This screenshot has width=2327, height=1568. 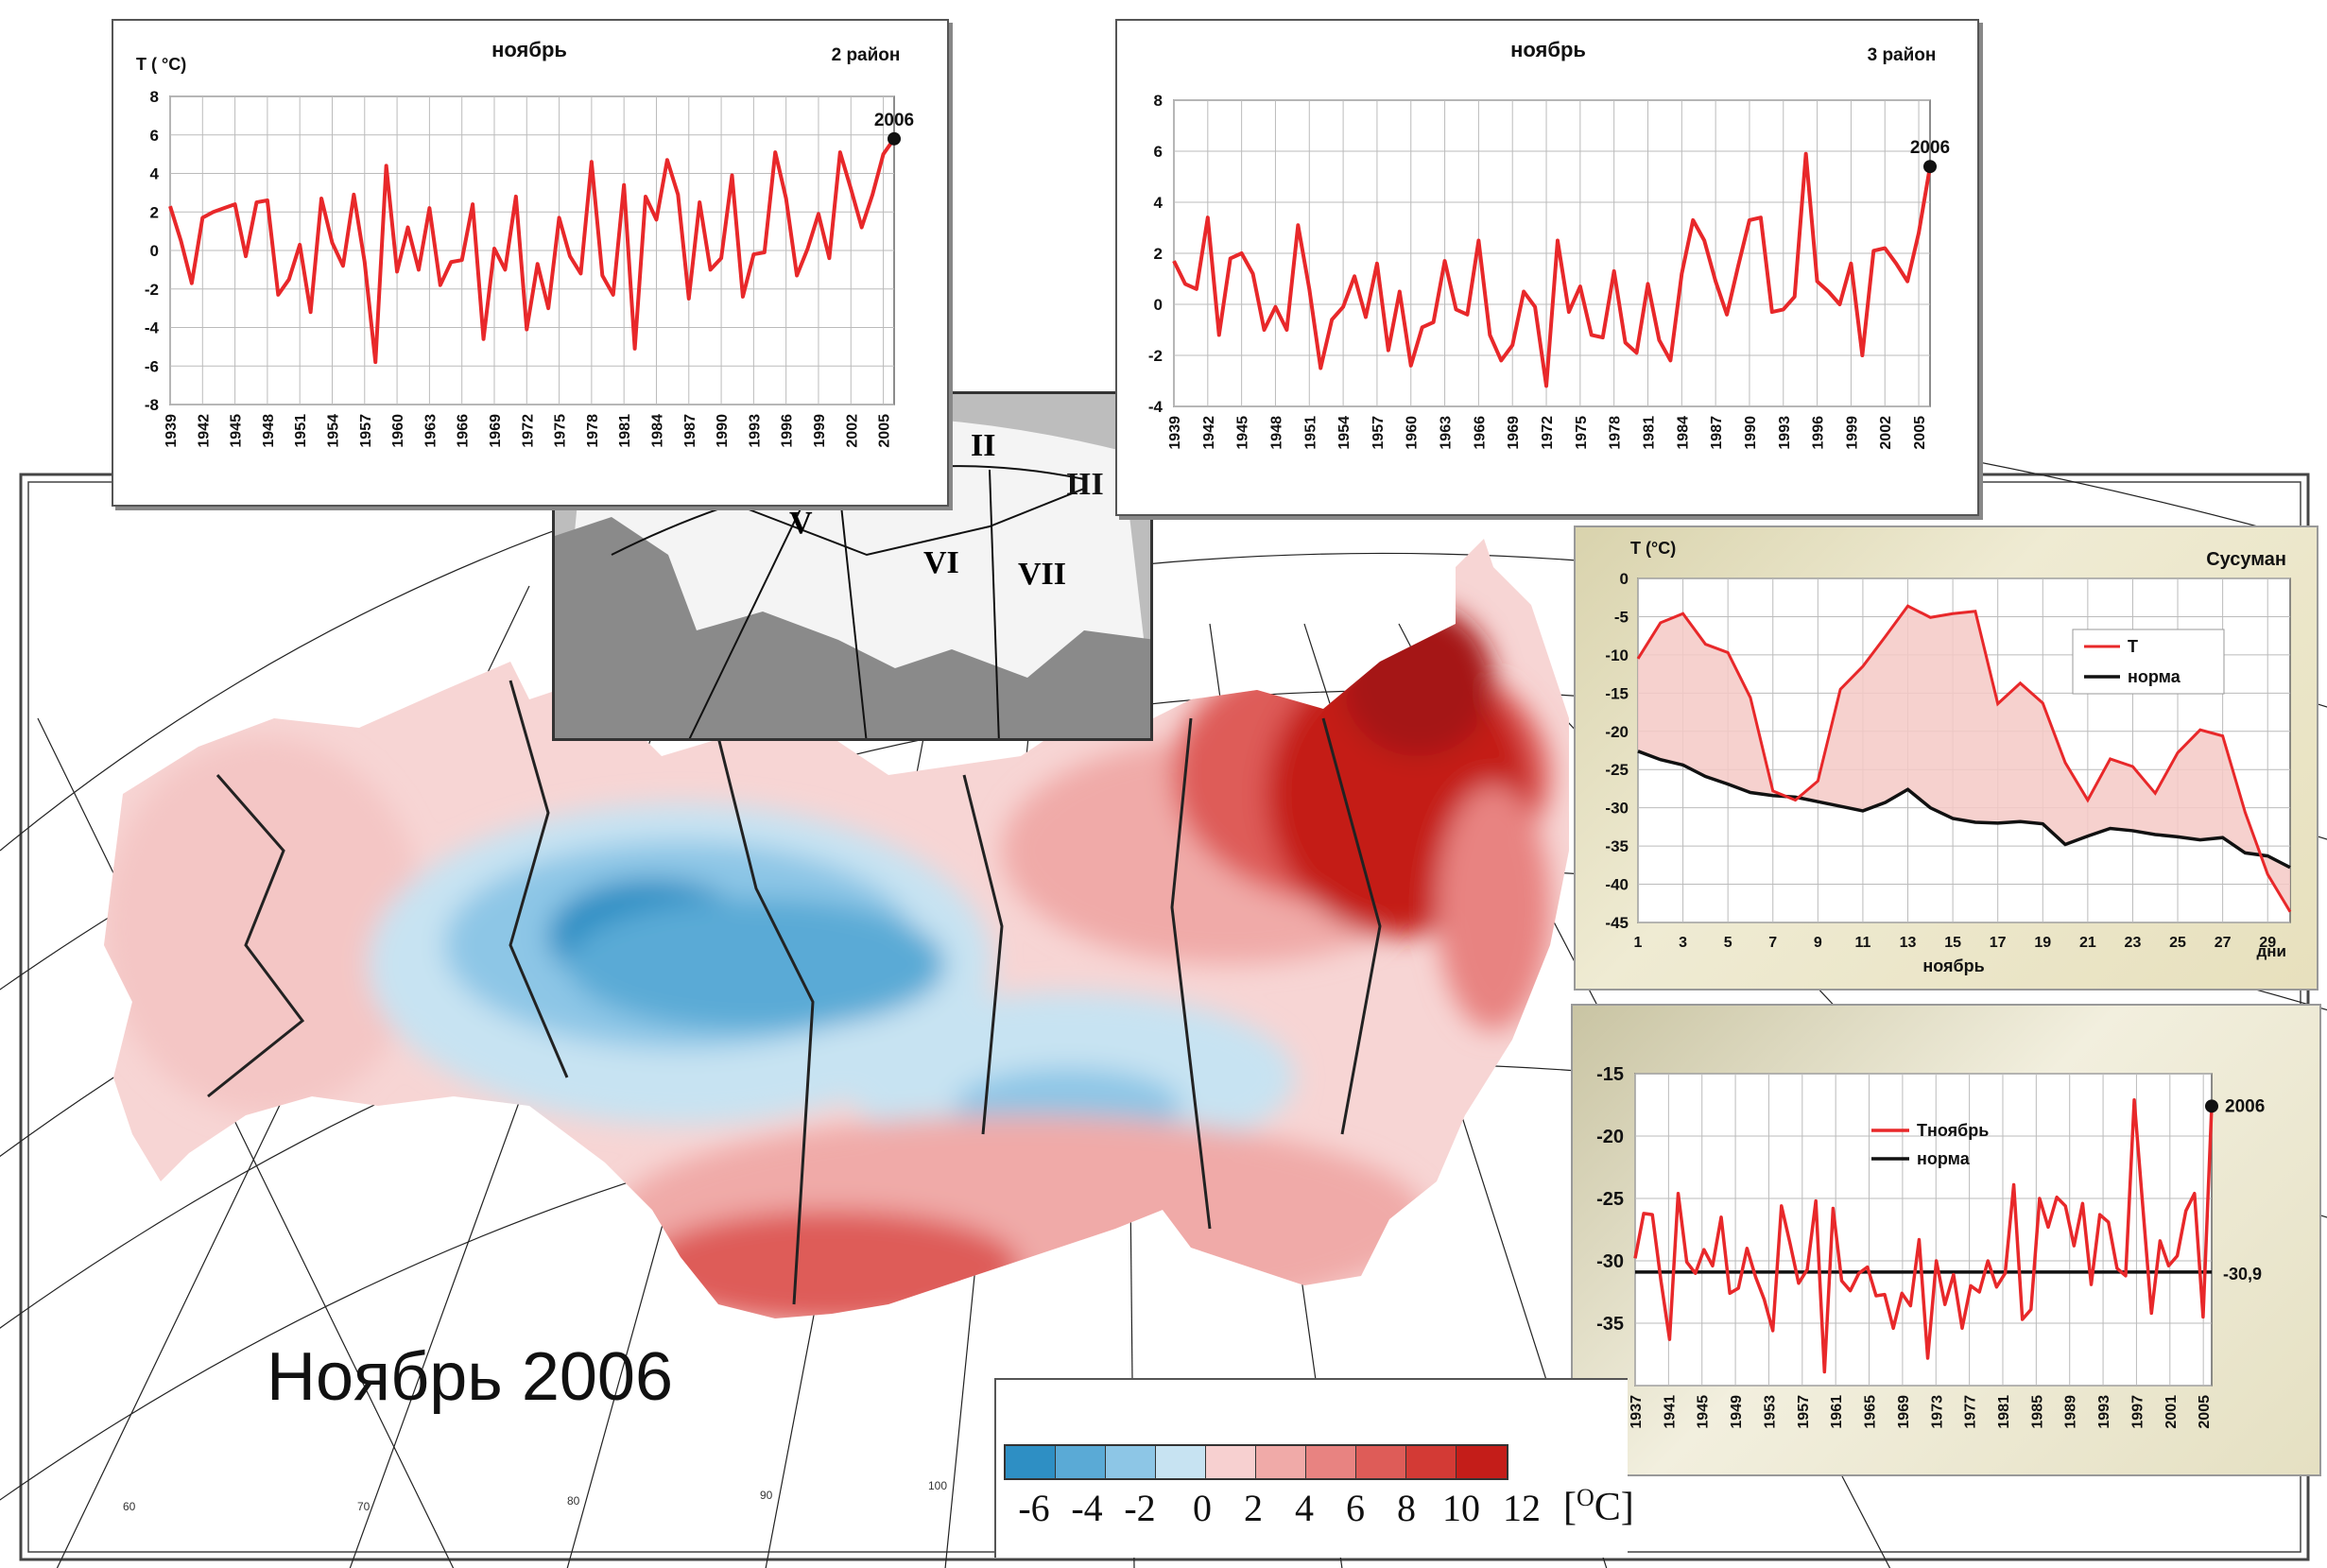 What do you see at coordinates (1610, 1074) in the screenshot?
I see `y-tick-label: -15` at bounding box center [1610, 1074].